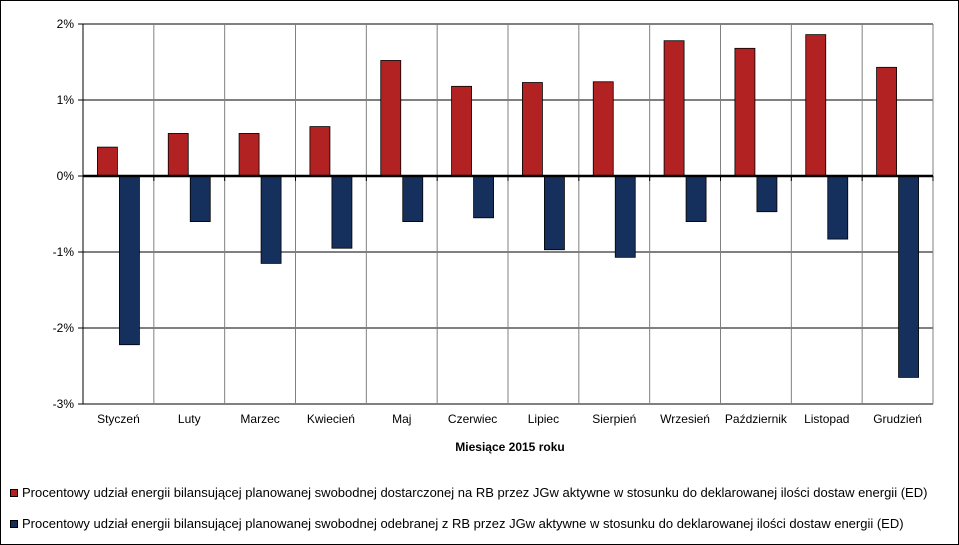 This screenshot has height=545, width=959. What do you see at coordinates (826, 419) in the screenshot?
I see `x-tick-label-10: Listopad` at bounding box center [826, 419].